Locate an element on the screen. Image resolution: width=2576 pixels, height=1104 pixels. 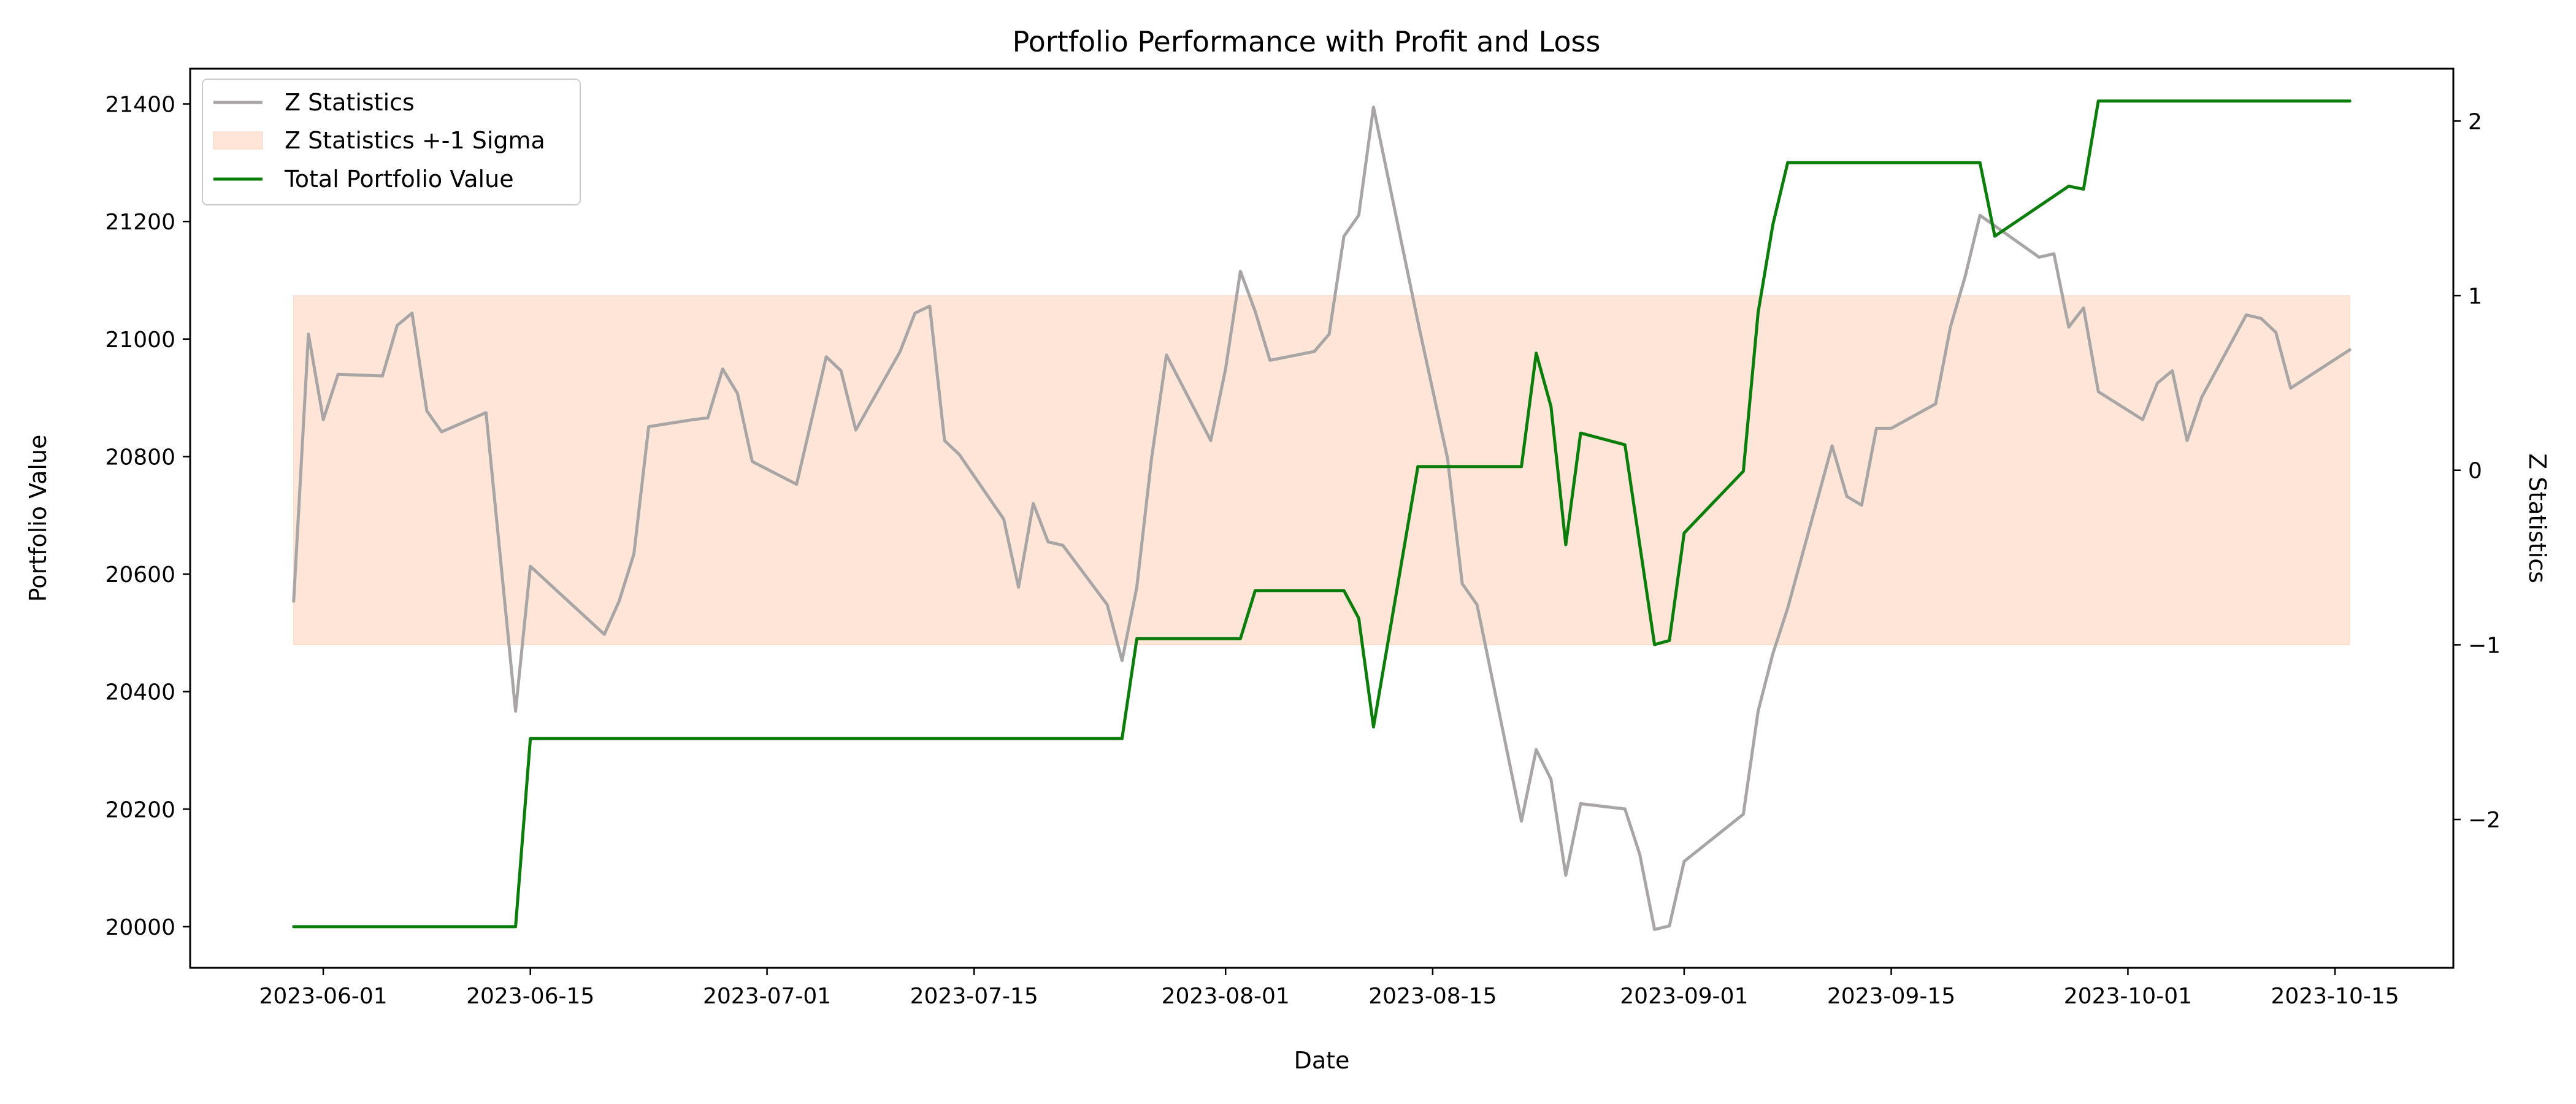
y-right-tick-label: −2 is located at coordinates (2484, 820).